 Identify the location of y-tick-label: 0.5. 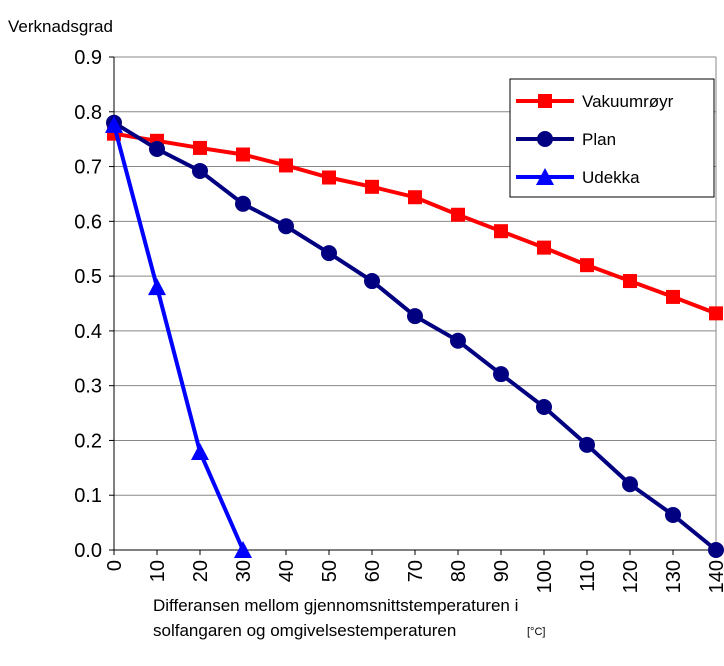
(88, 277).